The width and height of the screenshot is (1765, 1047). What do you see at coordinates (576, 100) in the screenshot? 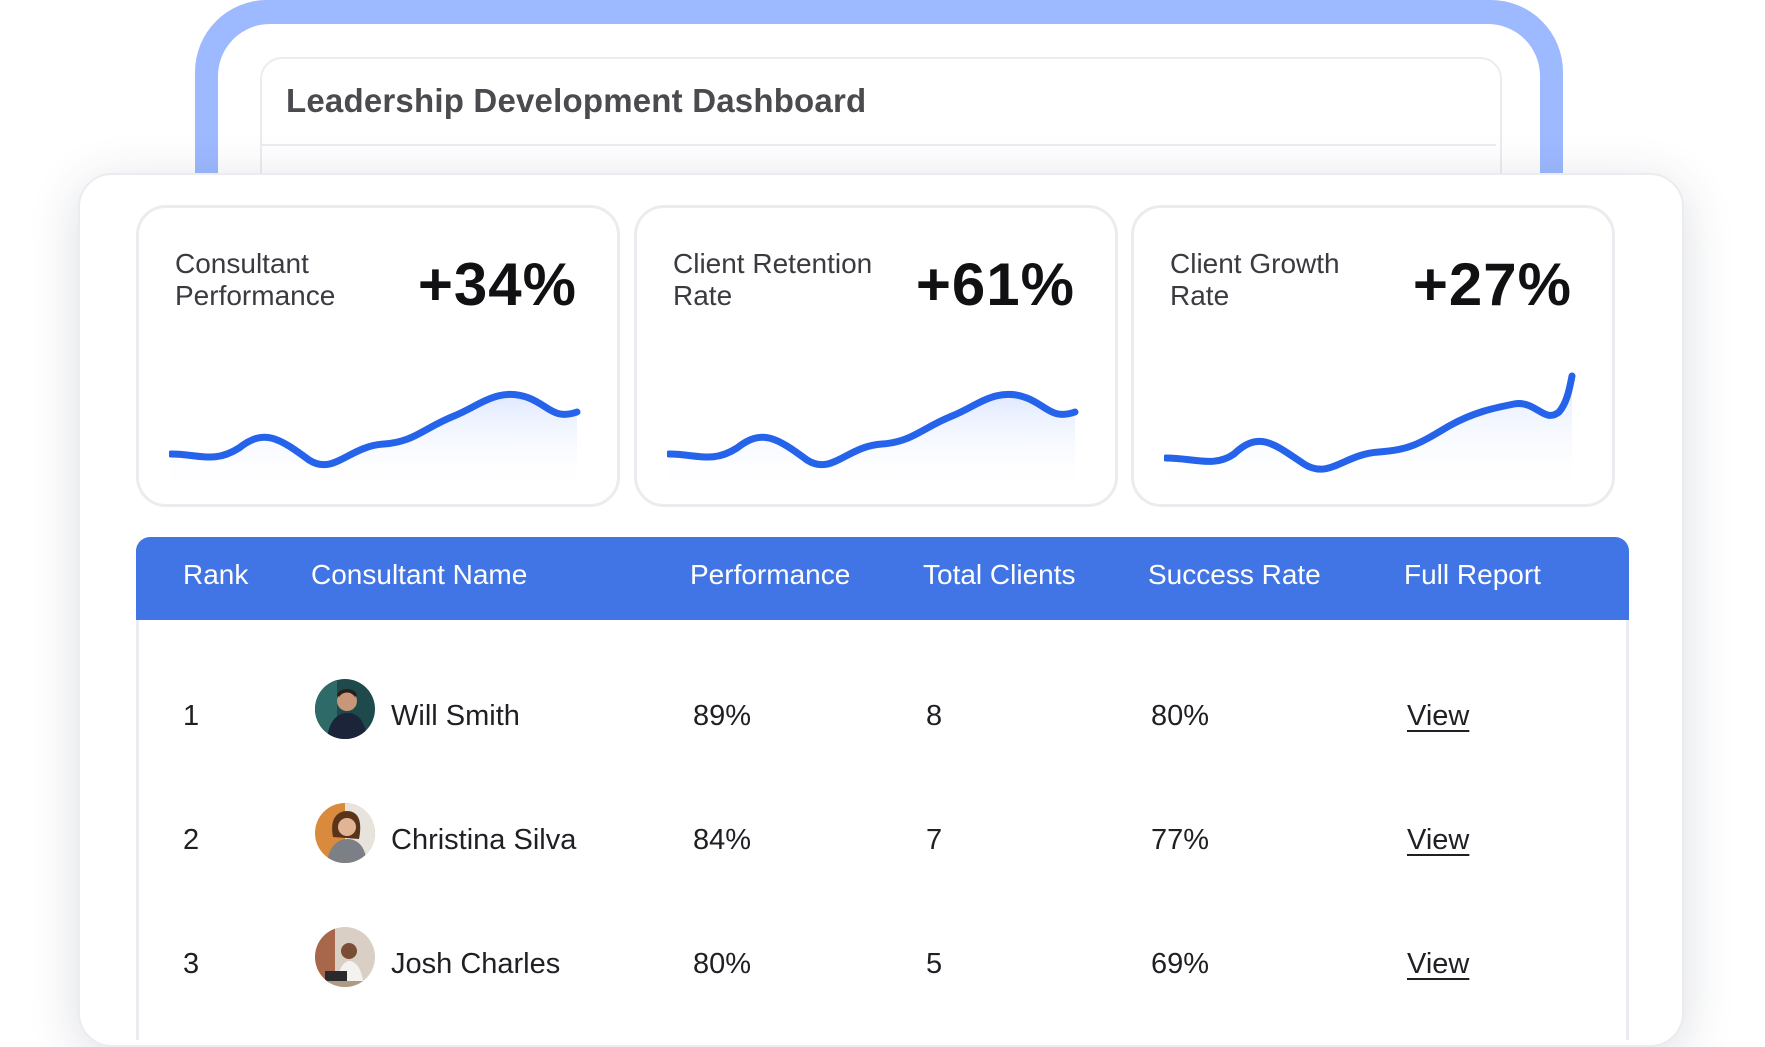
I see `dashboard-title: Leadership Development Dashboard` at bounding box center [576, 100].